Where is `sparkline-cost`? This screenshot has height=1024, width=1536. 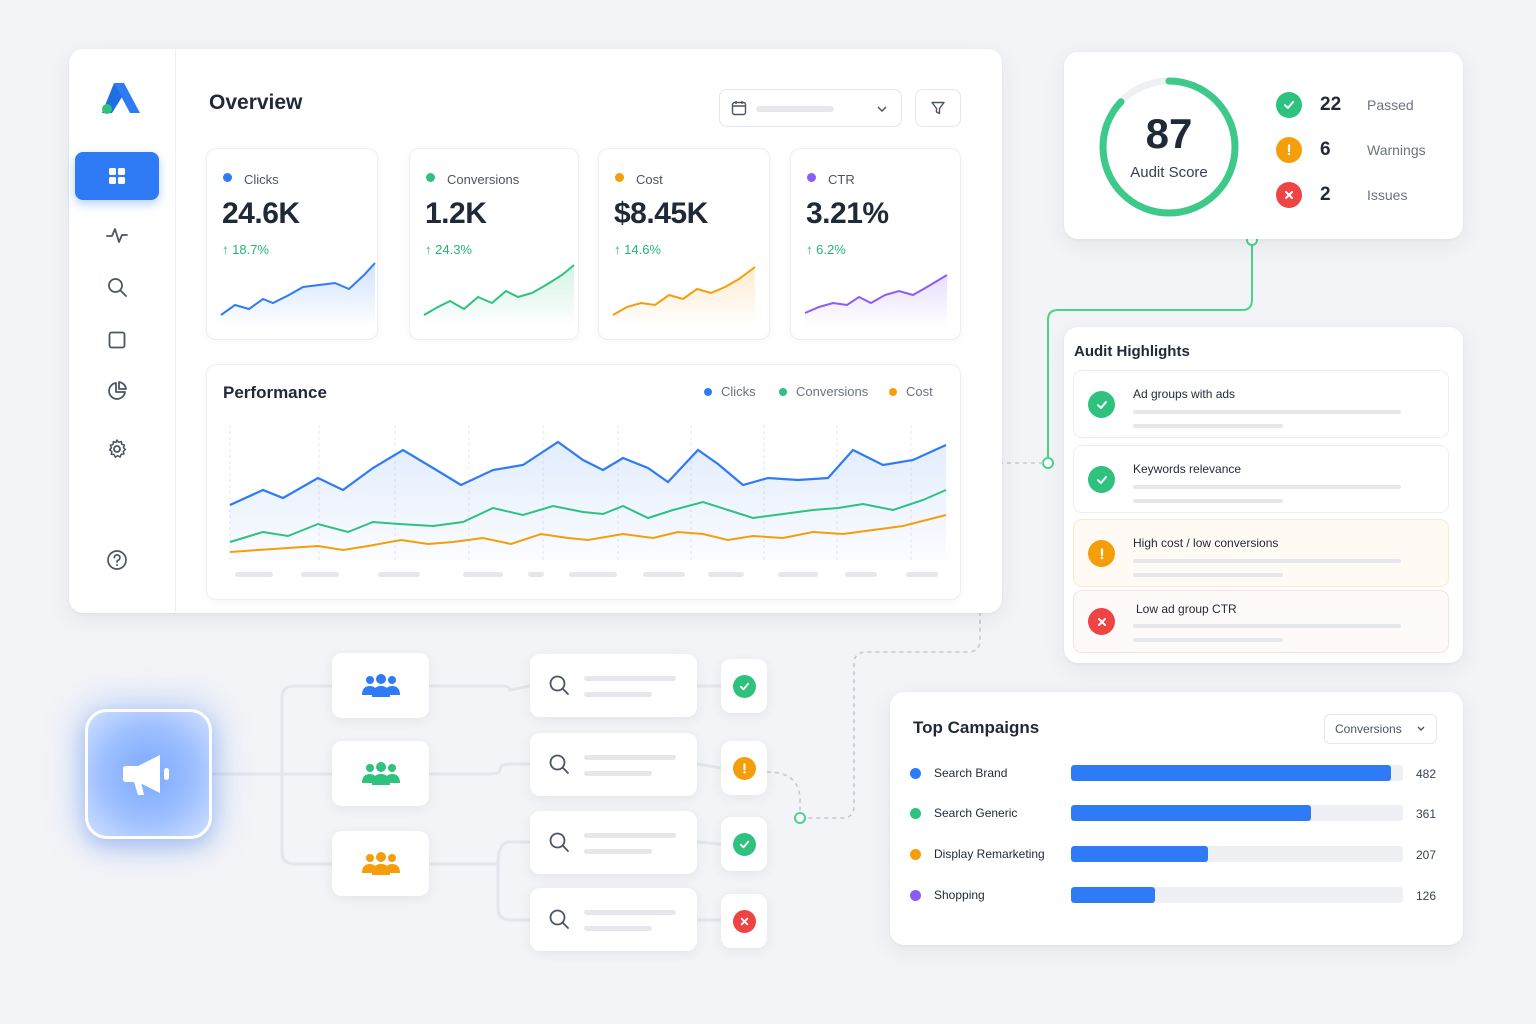 sparkline-cost is located at coordinates (684, 296).